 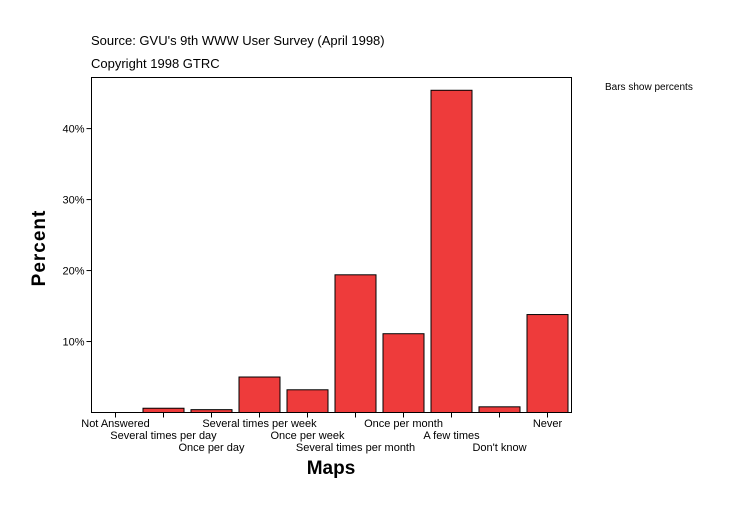 I want to click on x-tick-label: Not Answered, so click(x=115, y=424).